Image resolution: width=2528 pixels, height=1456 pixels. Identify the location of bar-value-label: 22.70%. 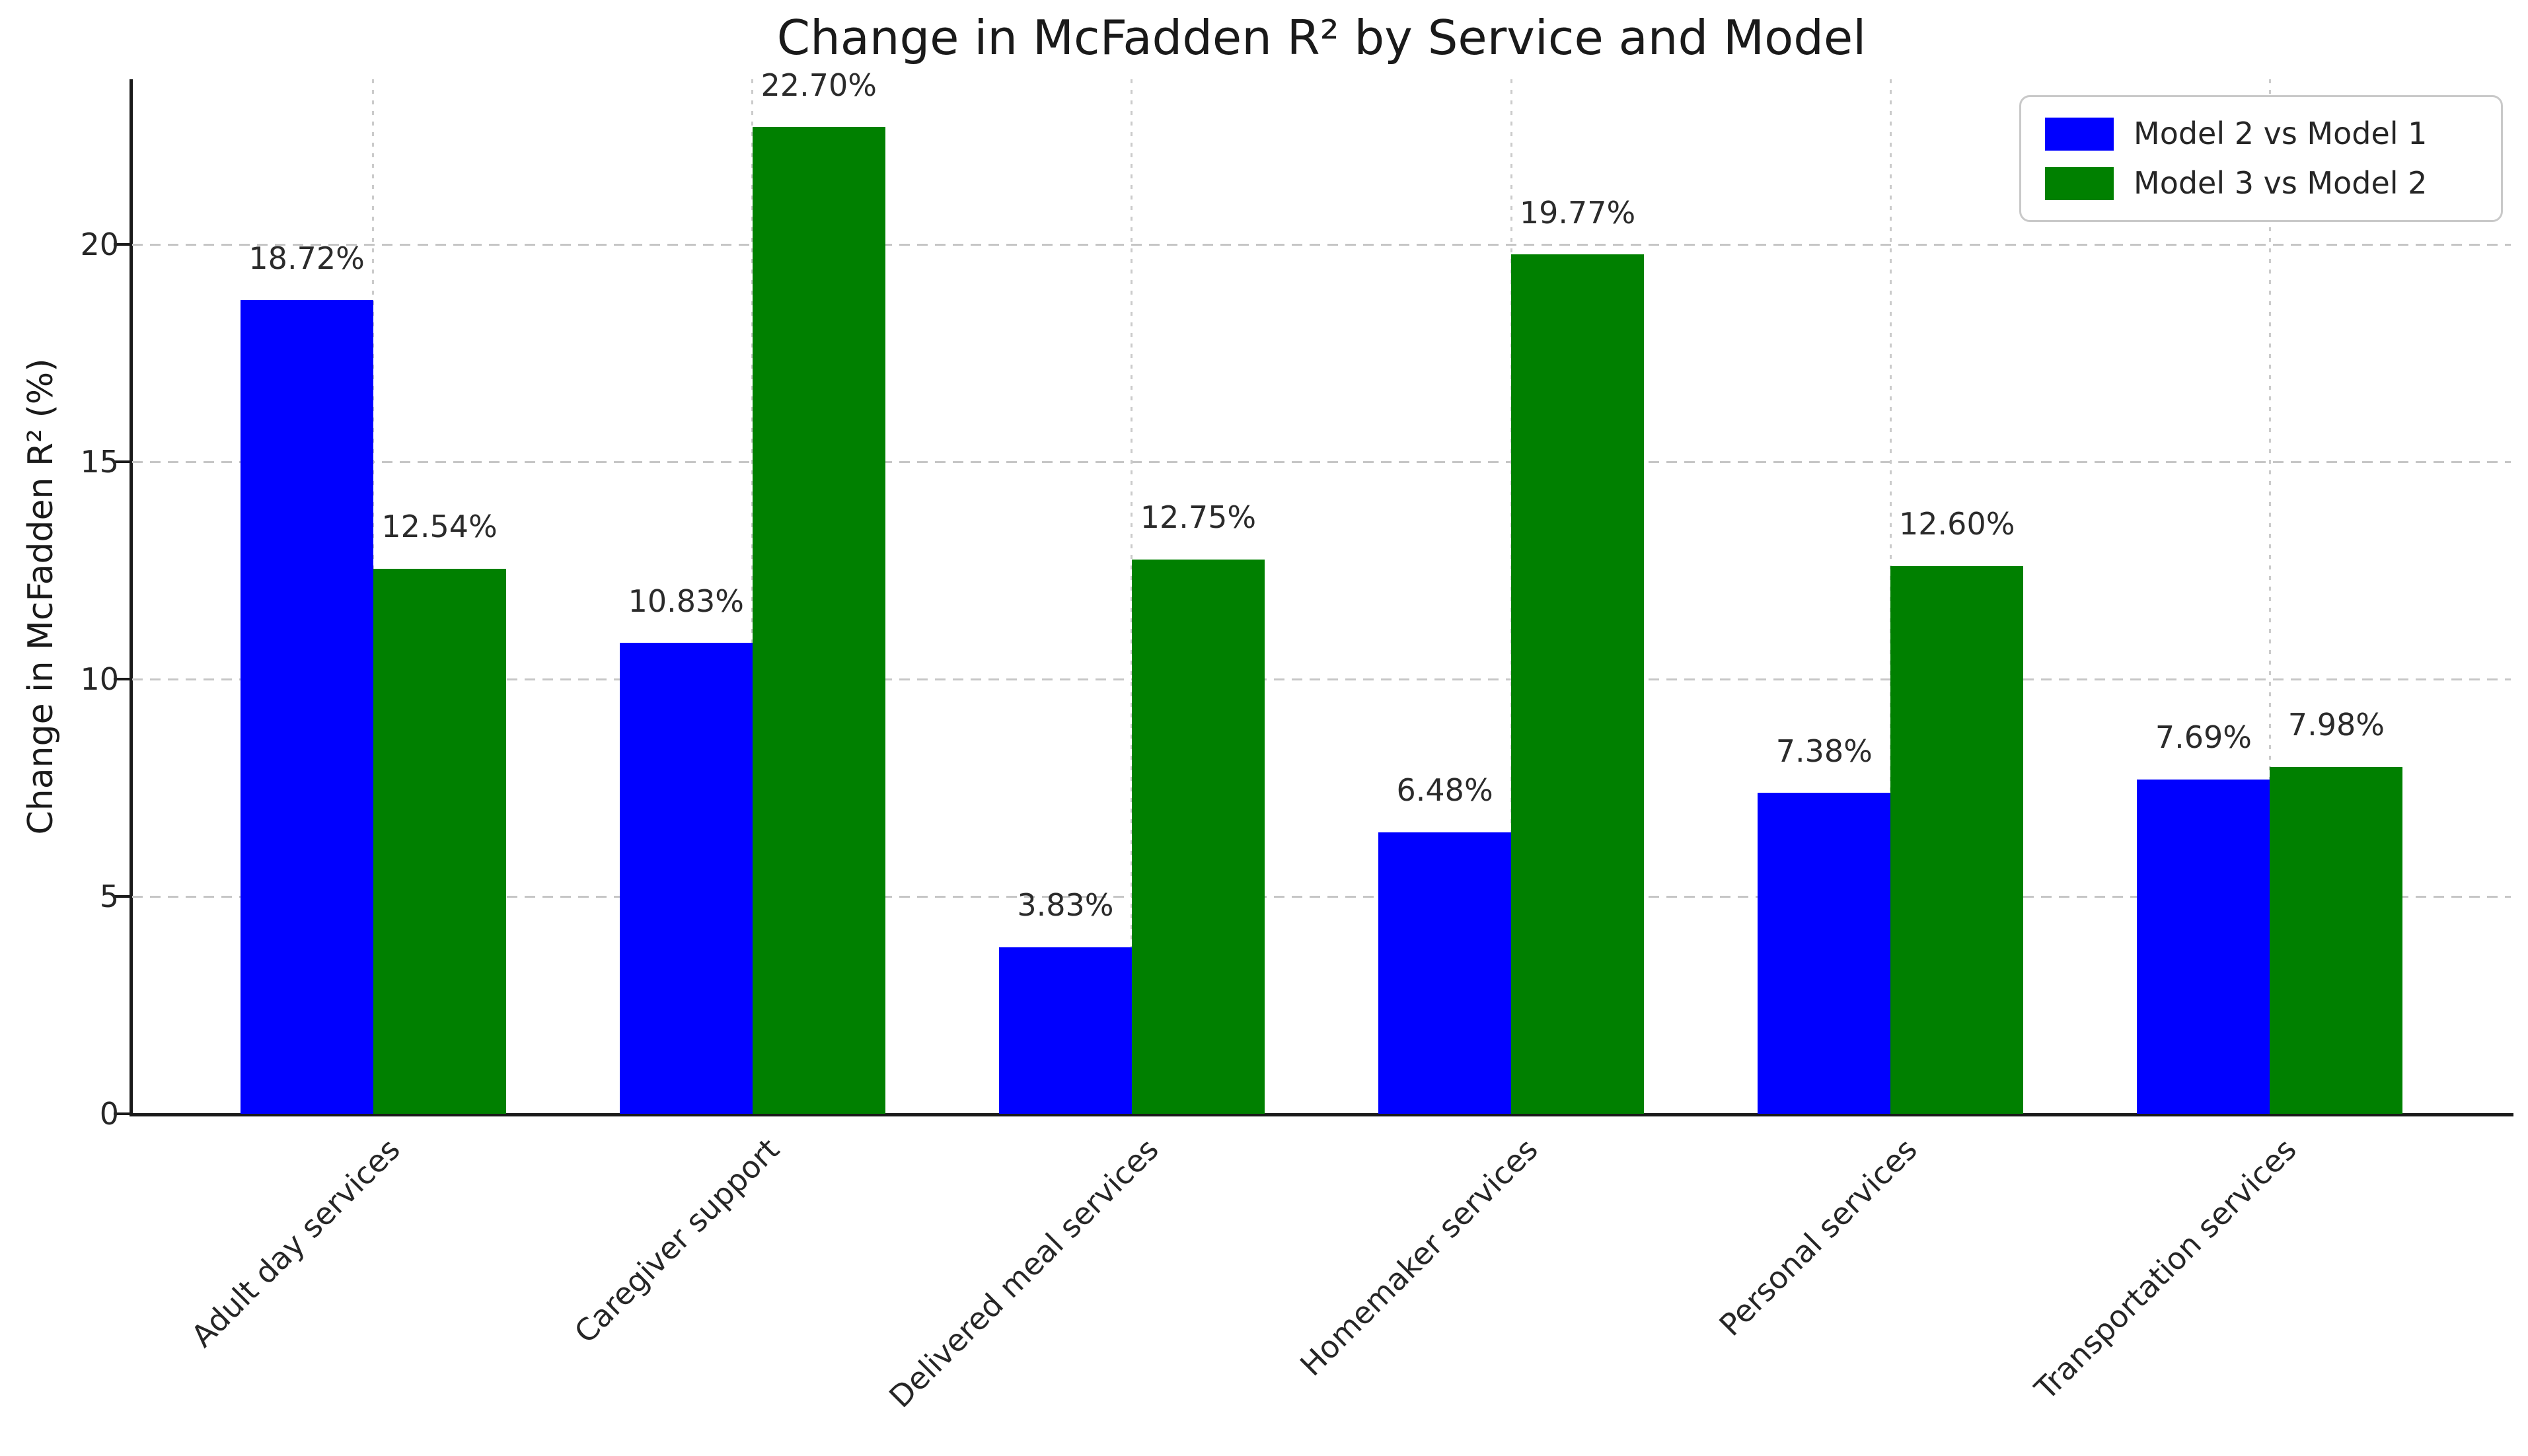
(819, 85).